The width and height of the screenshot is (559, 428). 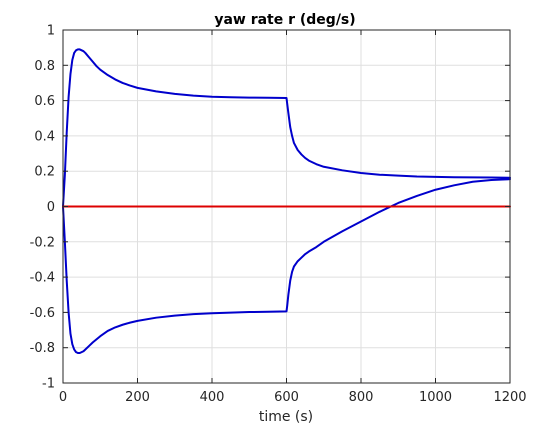 What do you see at coordinates (42, 313) in the screenshot?
I see `y-tick-label: -0.6` at bounding box center [42, 313].